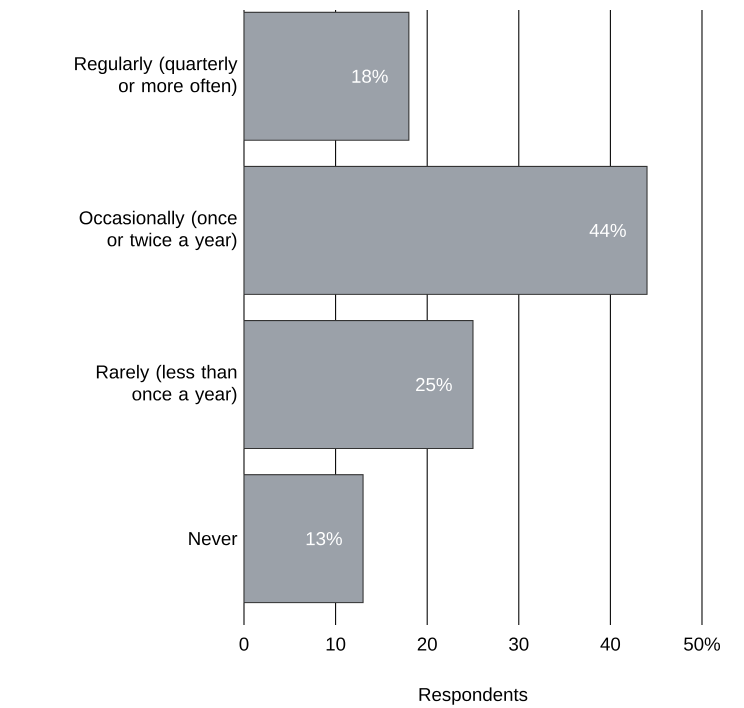 Image resolution: width=744 pixels, height=708 pixels. I want to click on x-tick-label: 30, so click(518, 644).